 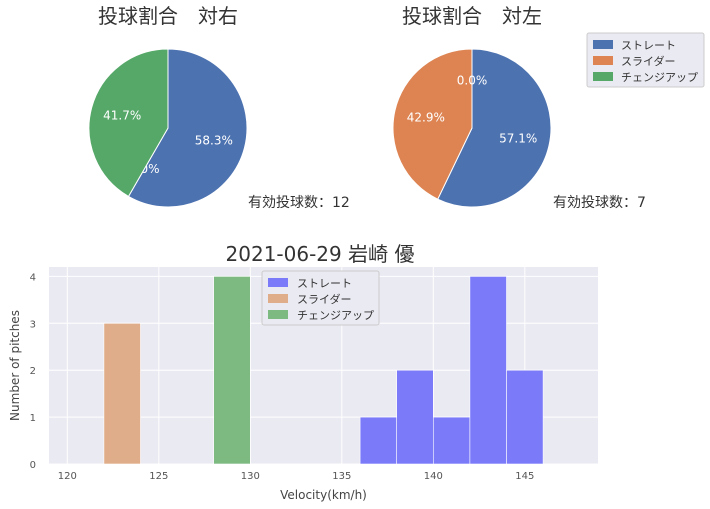 I want to click on y-tick-label: 0, so click(x=33, y=465).